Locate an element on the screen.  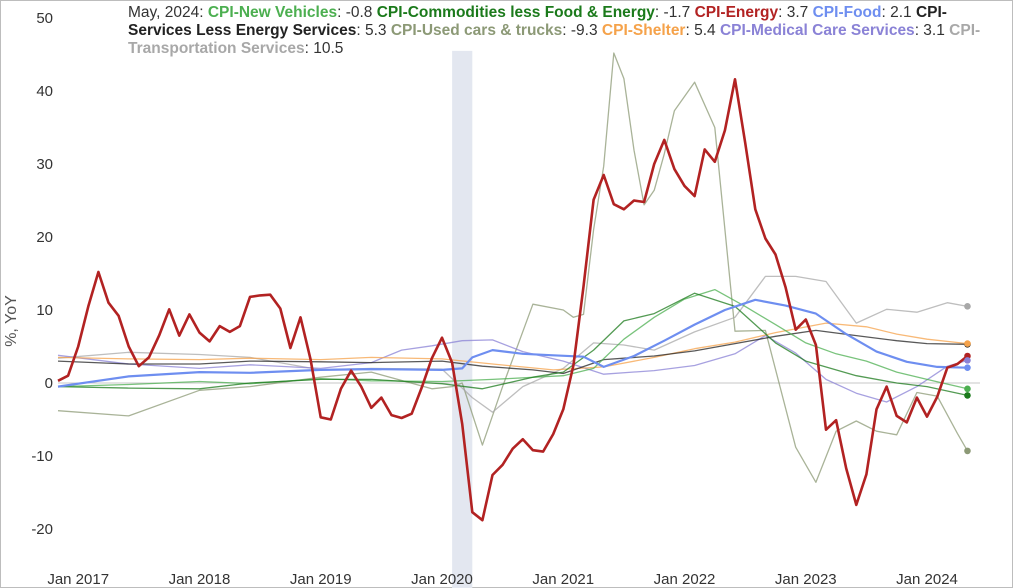
legend-series-value: : -9.3 is located at coordinates (580, 30).